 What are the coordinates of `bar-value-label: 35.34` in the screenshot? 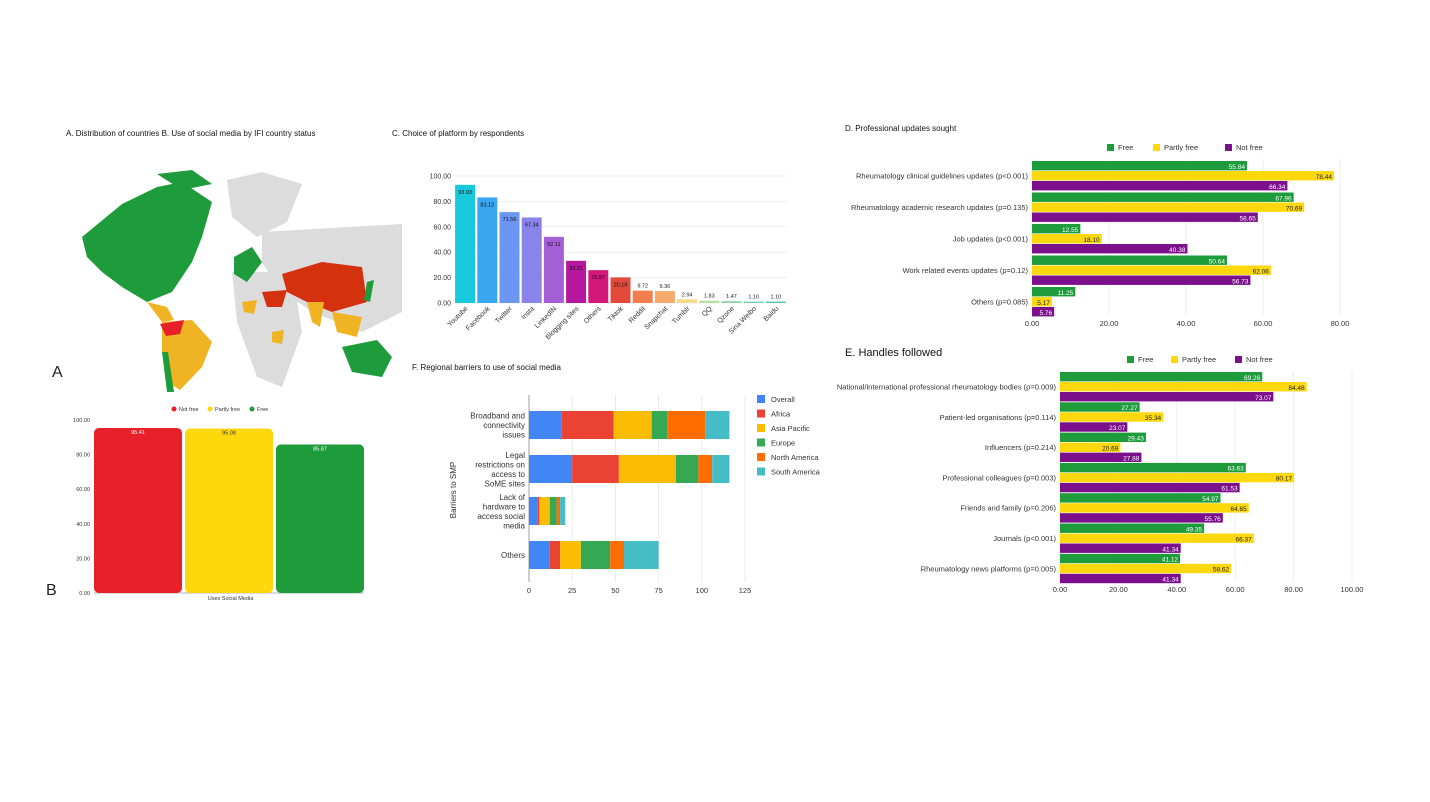 It's located at (1153, 418).